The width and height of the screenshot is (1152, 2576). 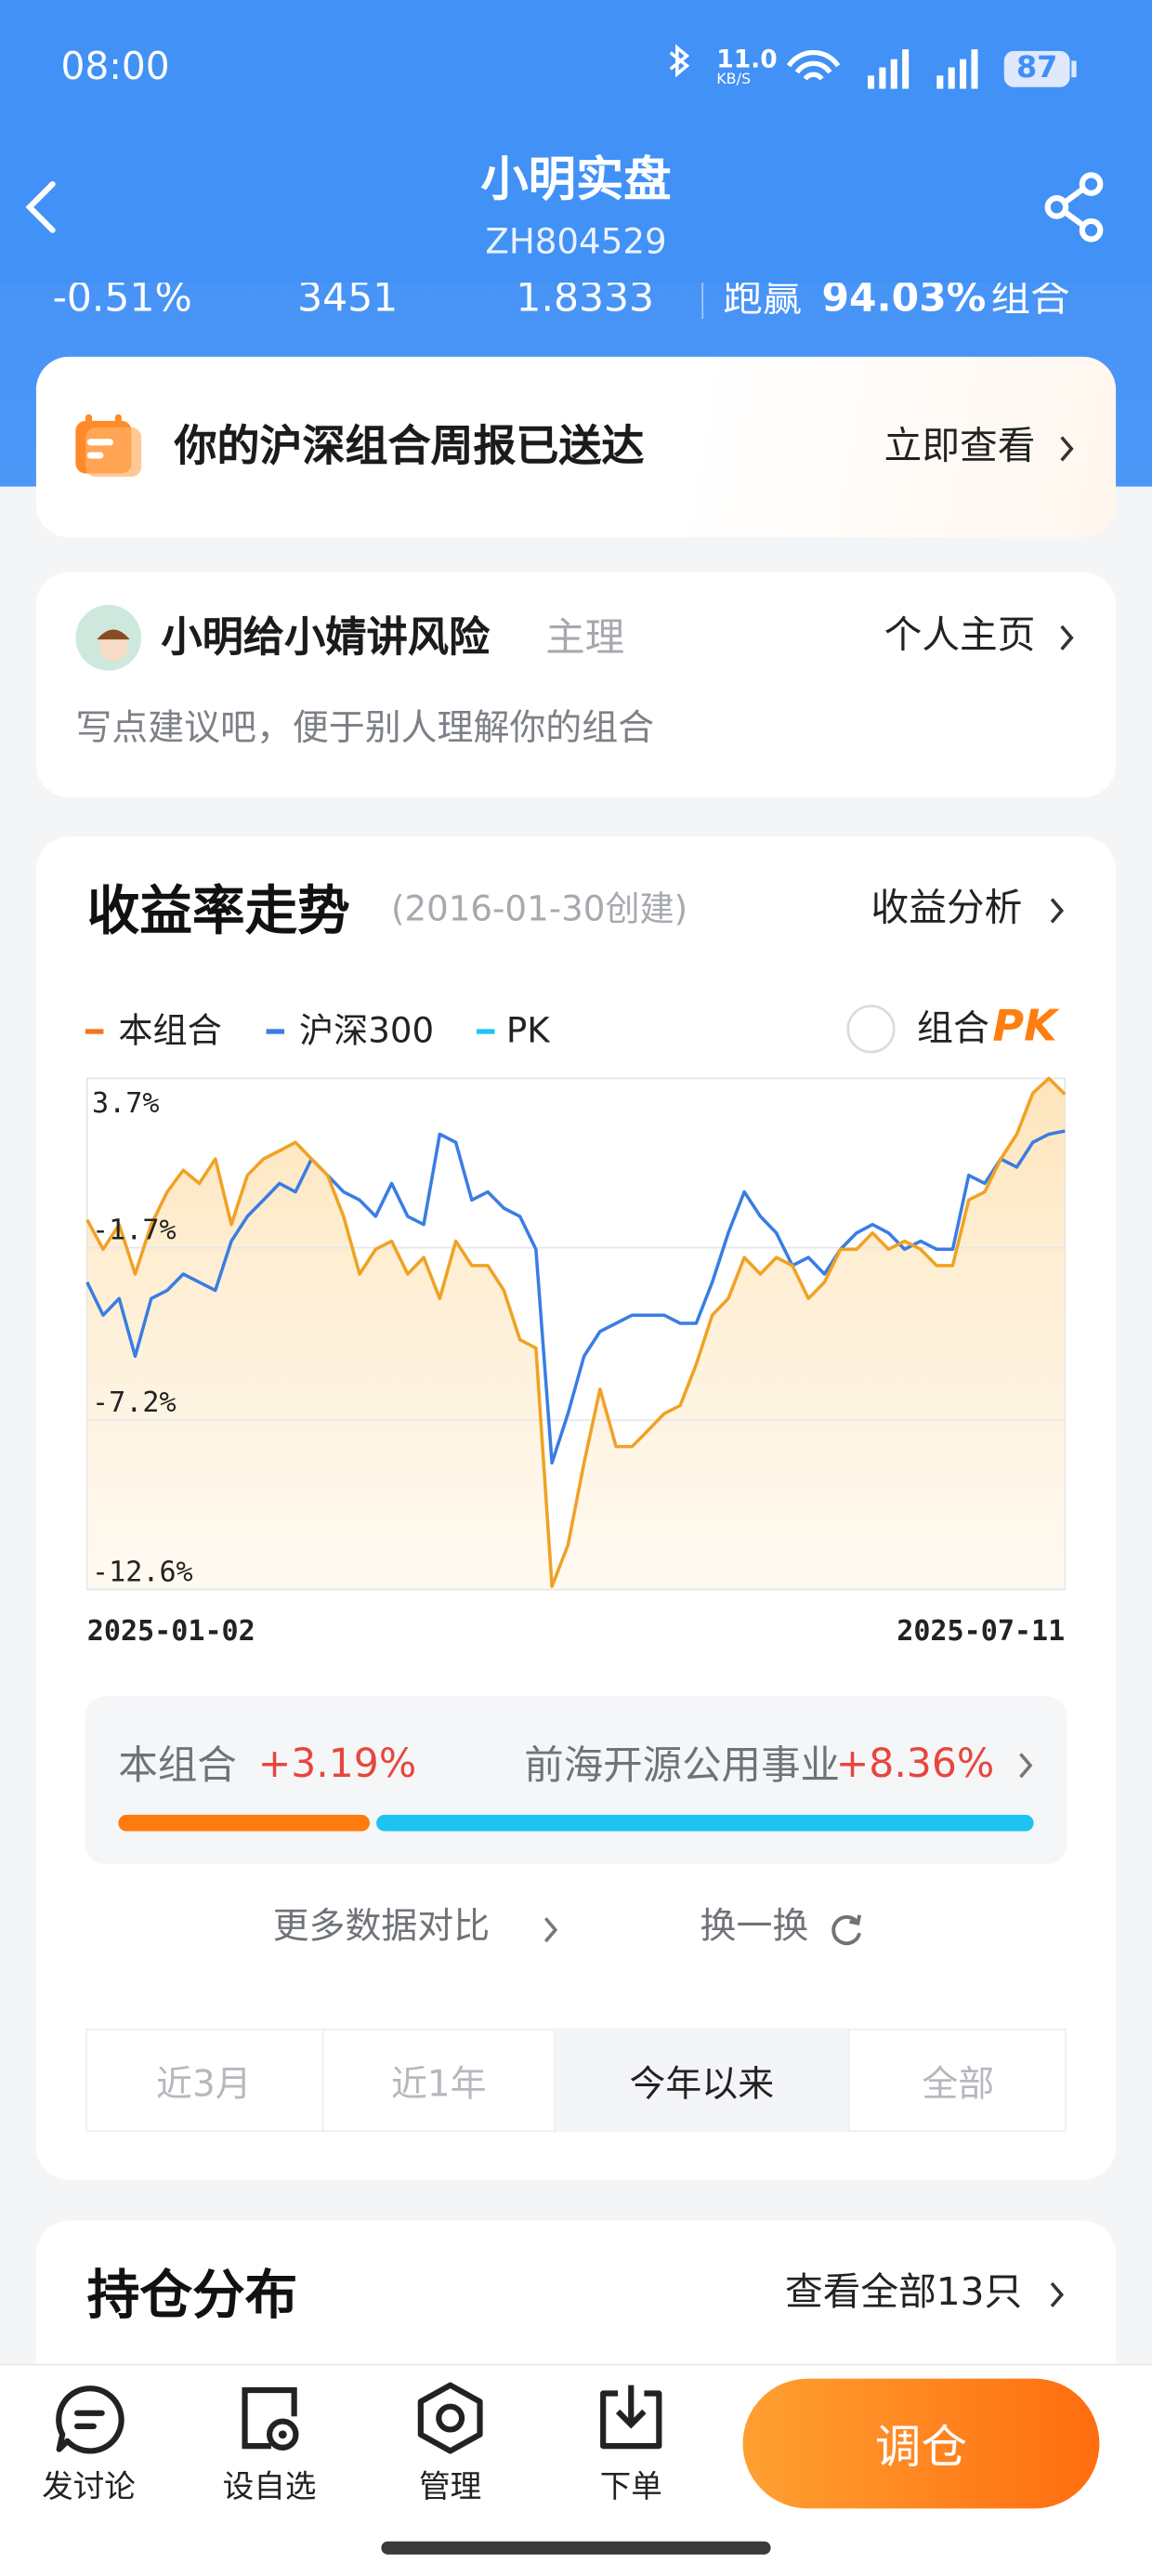 What do you see at coordinates (134, 1230) in the screenshot?
I see `y-tick-label: -1.7%` at bounding box center [134, 1230].